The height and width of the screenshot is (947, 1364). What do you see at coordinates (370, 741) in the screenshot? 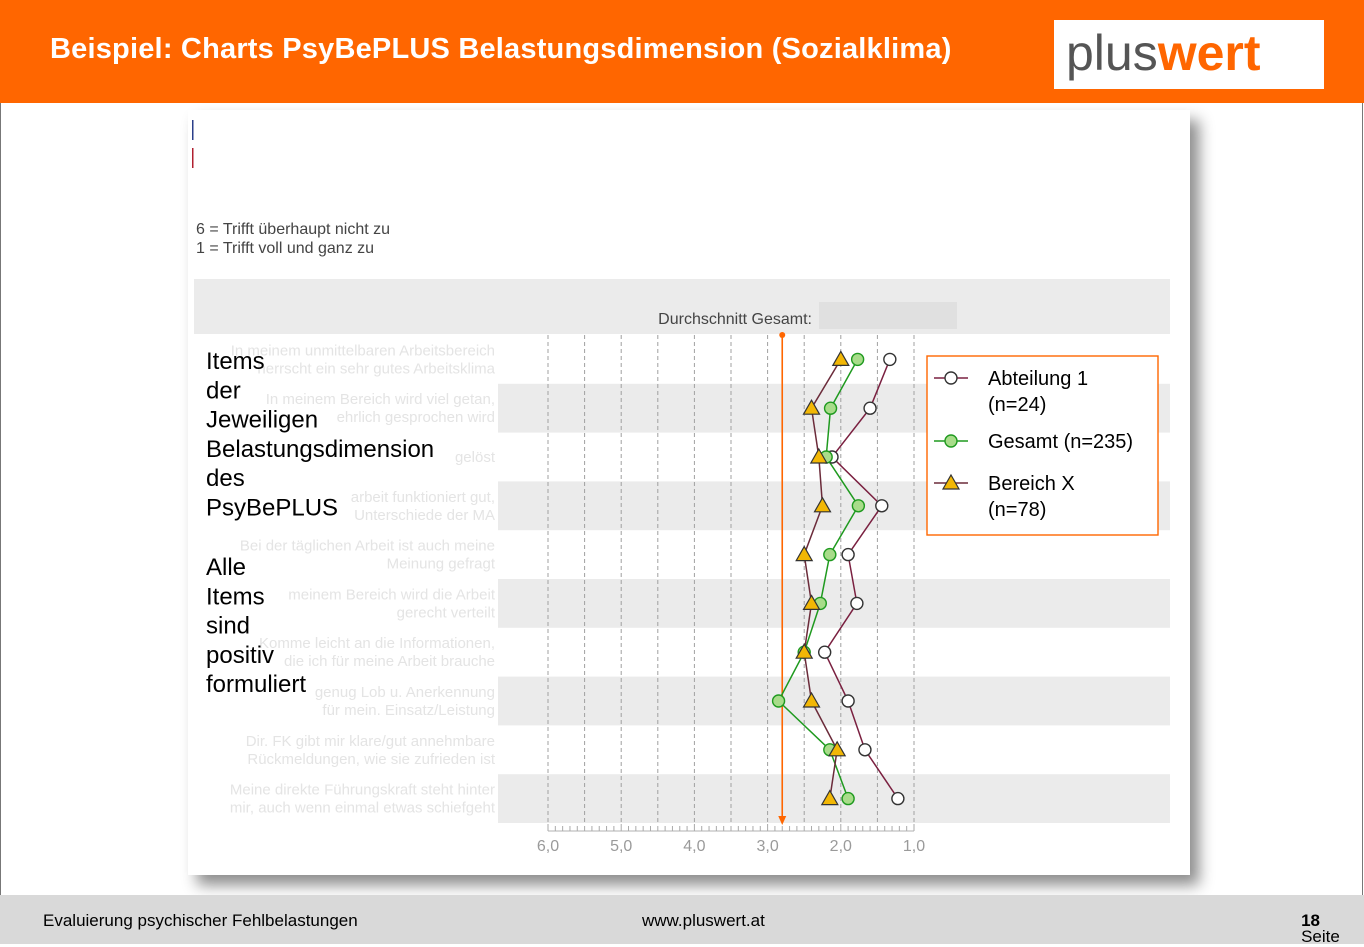
I see `item-label: Dir. FK gibt mir klare/gut annehmbare` at bounding box center [370, 741].